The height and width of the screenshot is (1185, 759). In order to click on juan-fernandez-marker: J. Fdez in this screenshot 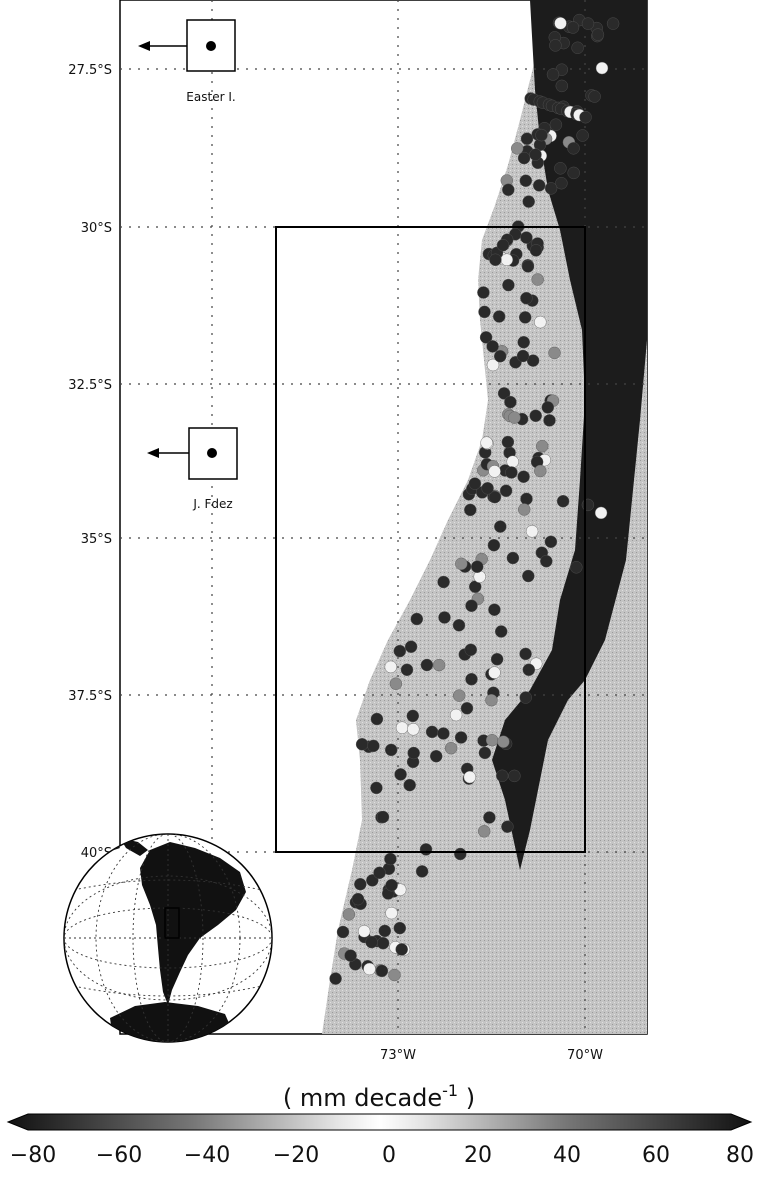, I will do `click(192, 469)`.